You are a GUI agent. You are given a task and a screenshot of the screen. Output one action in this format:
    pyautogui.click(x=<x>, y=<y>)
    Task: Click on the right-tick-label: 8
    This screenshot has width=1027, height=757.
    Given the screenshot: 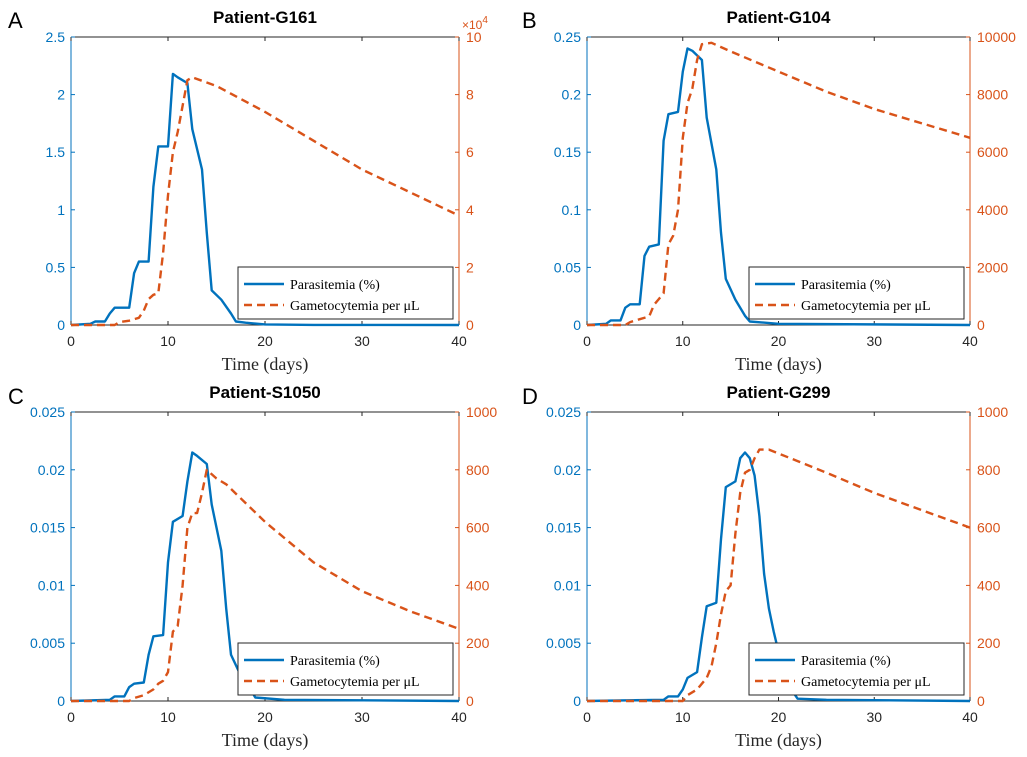 What is the action you would take?
    pyautogui.click(x=470, y=95)
    